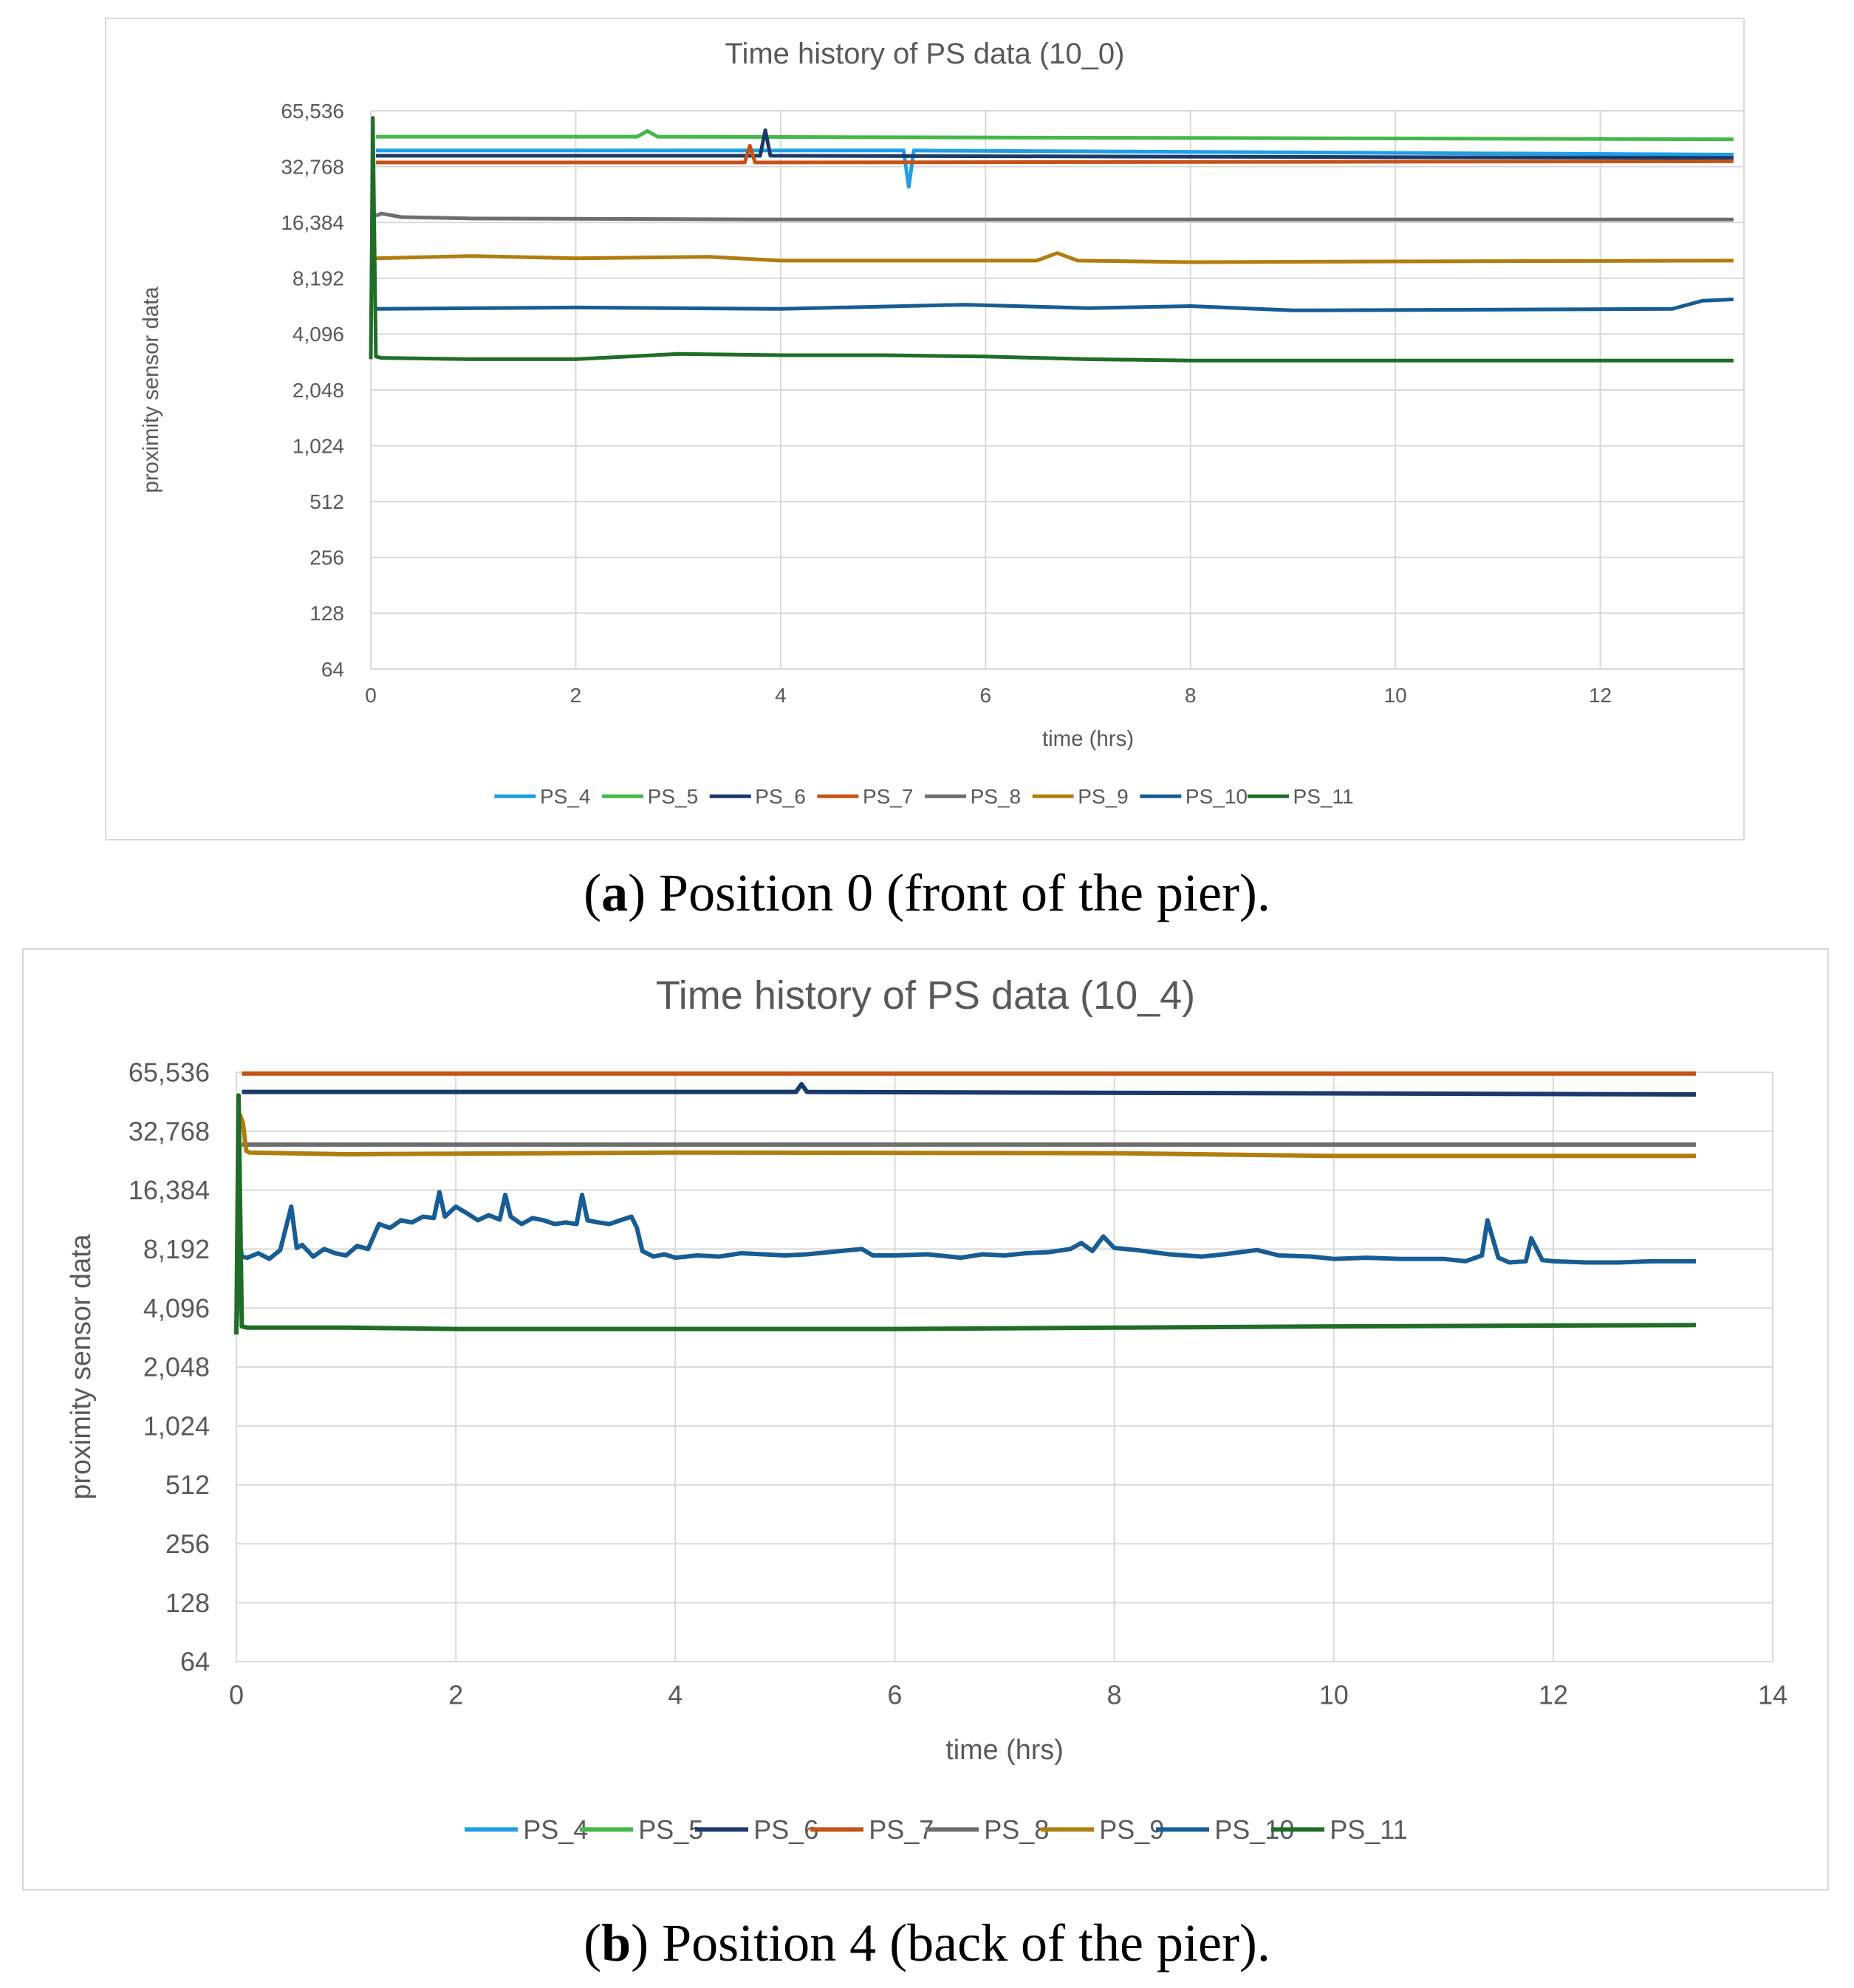 The width and height of the screenshot is (1854, 1988). I want to click on caption-text: Position 0 (front of the pier)., so click(964, 893).